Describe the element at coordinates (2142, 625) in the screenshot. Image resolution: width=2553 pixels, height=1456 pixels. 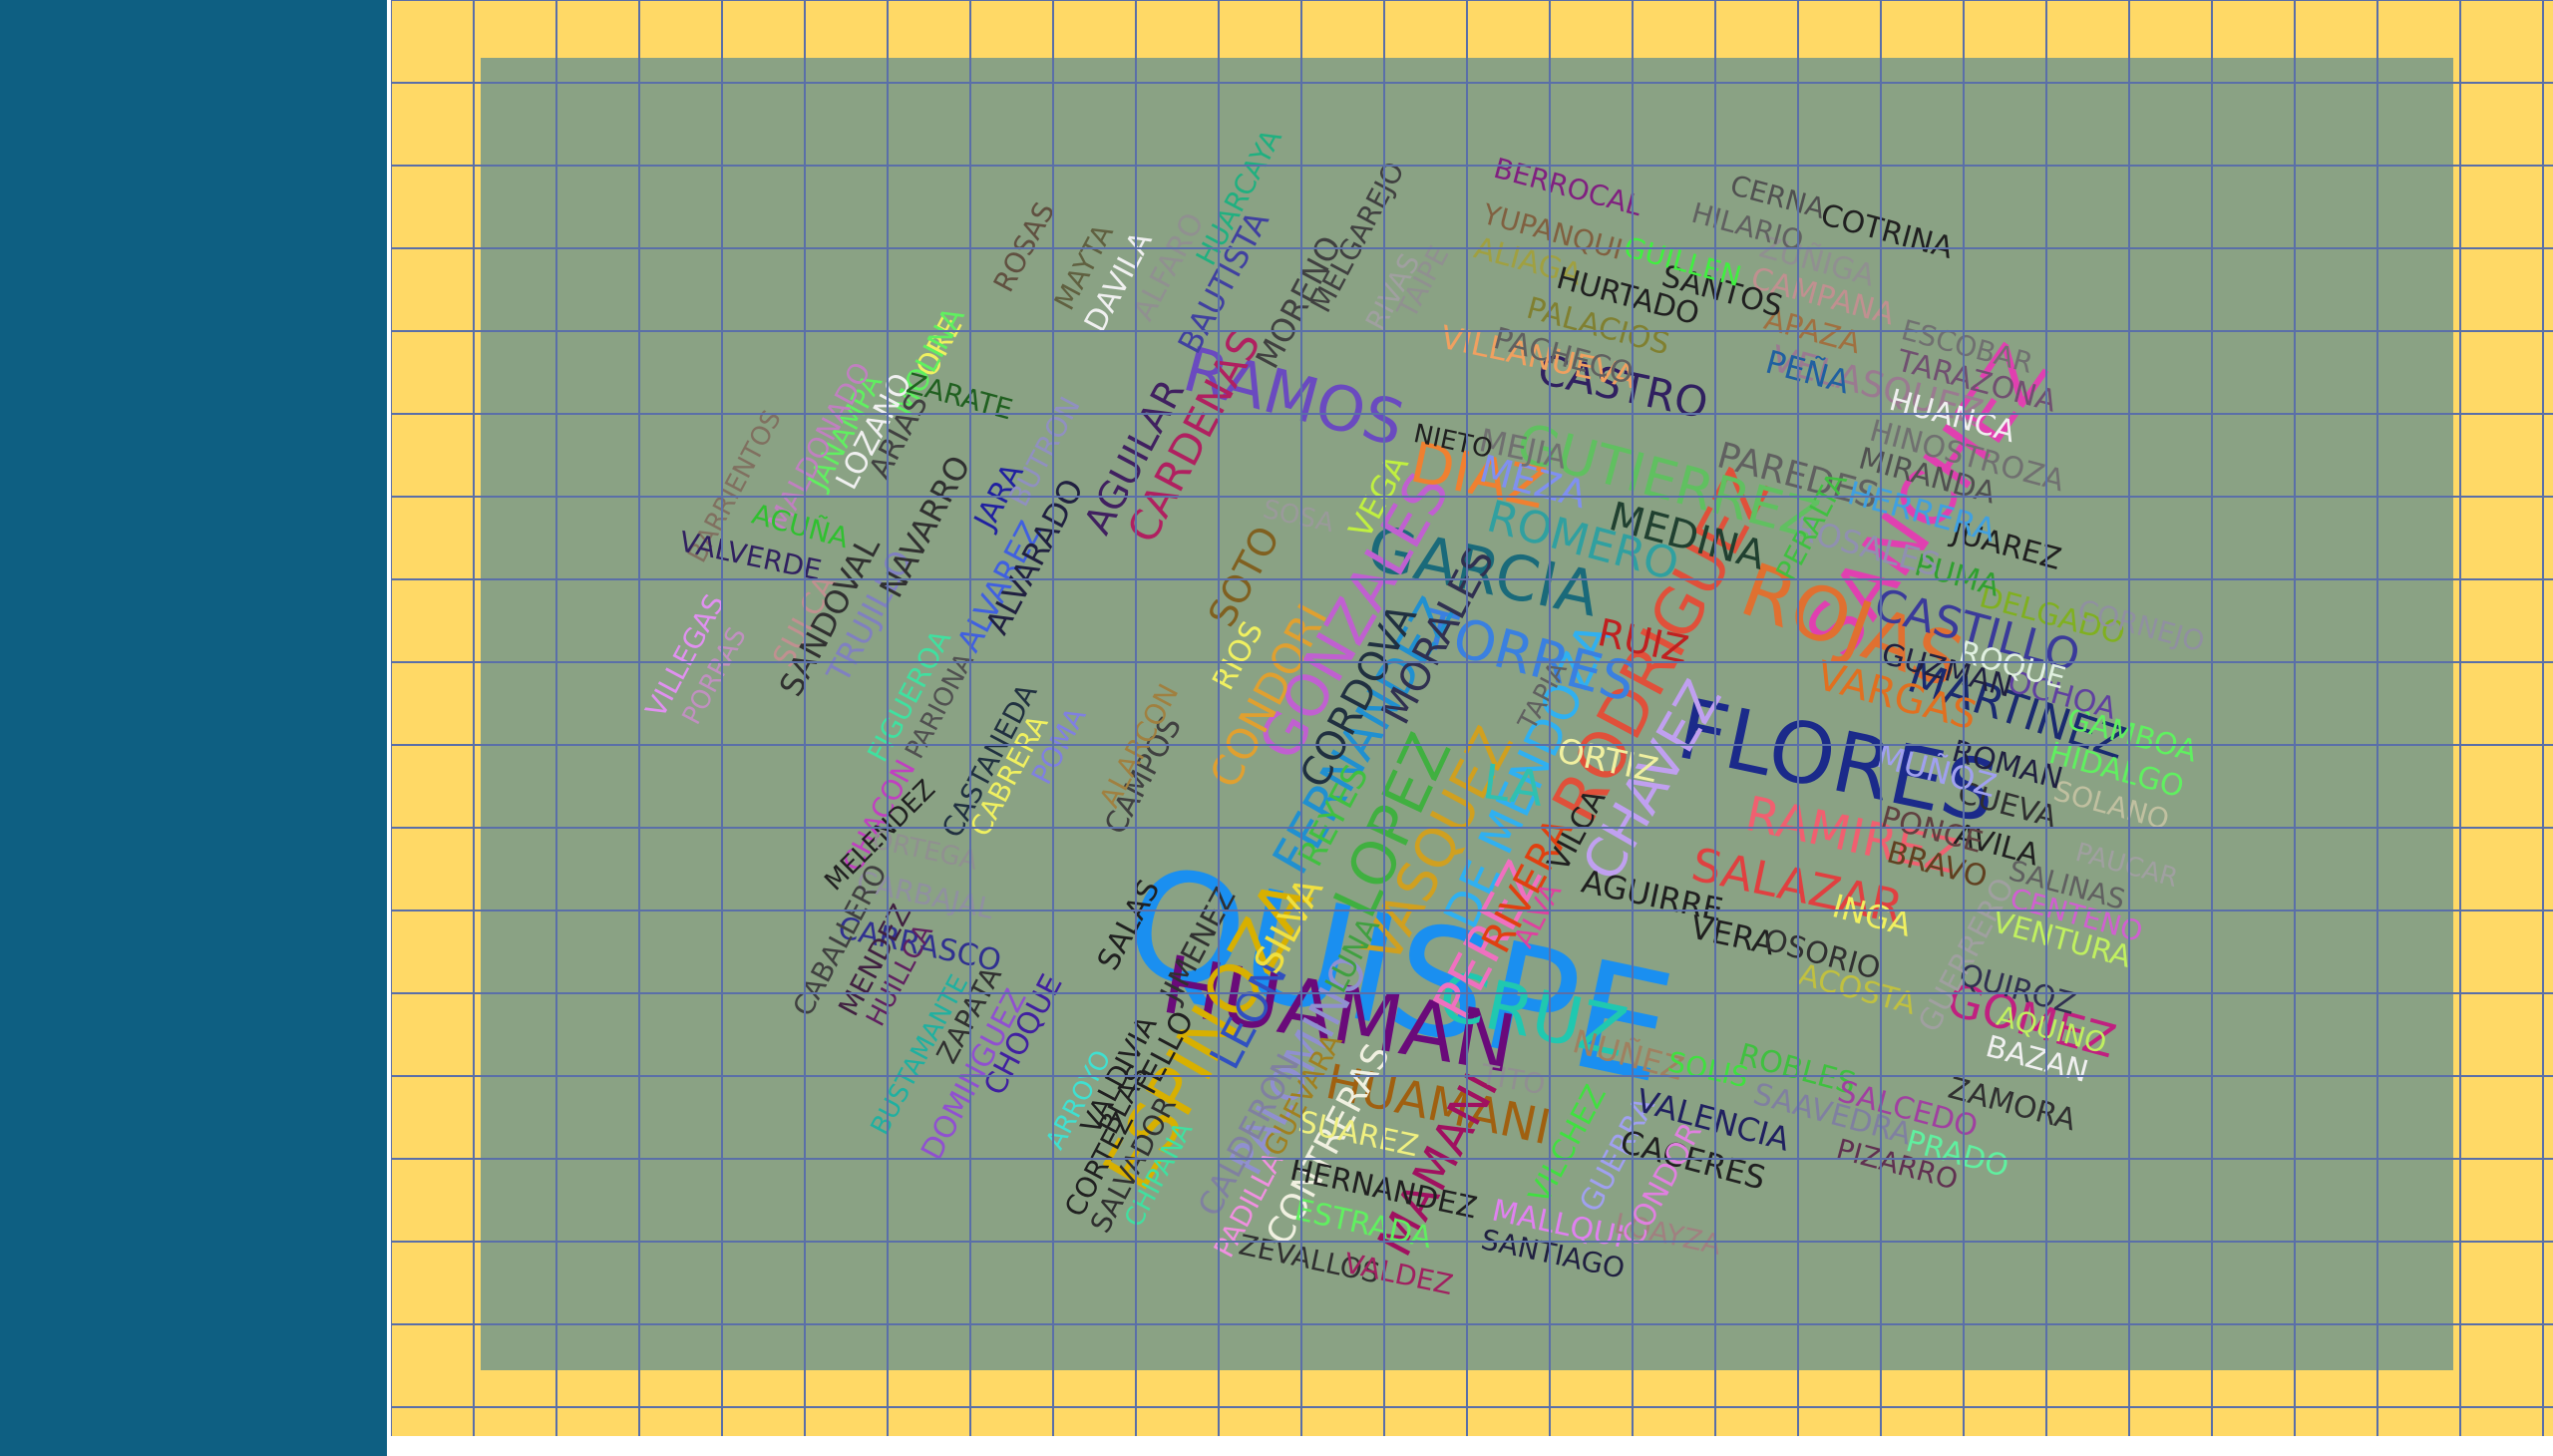
I see `word-cloud-word: CORNEJO` at that location.